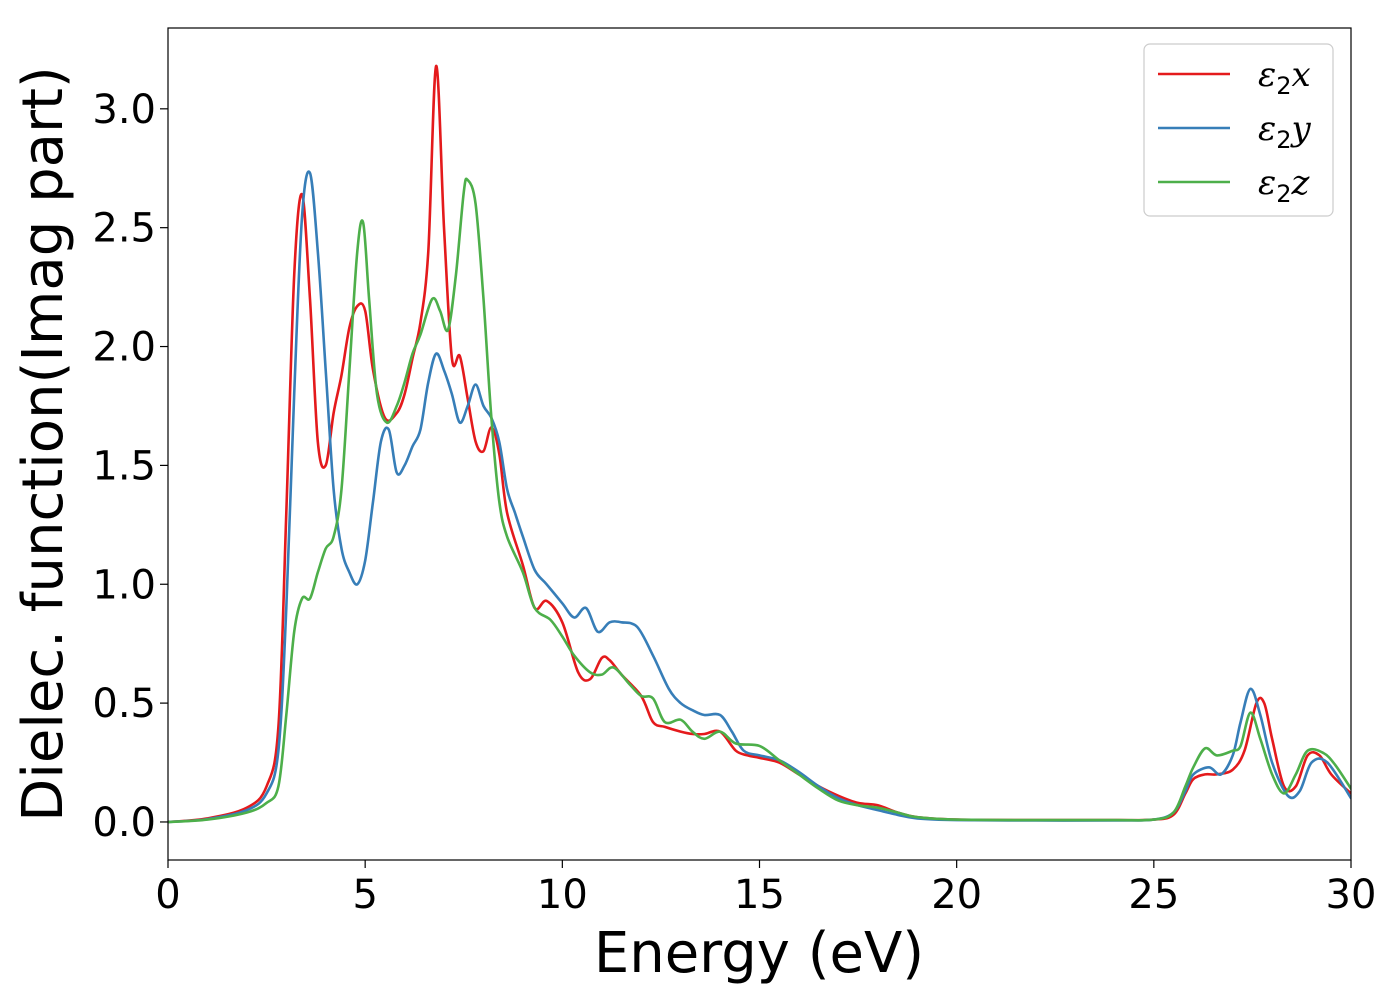 The image size is (1400, 1000). What do you see at coordinates (1153, 895) in the screenshot?
I see `x-tick-label: 25` at bounding box center [1153, 895].